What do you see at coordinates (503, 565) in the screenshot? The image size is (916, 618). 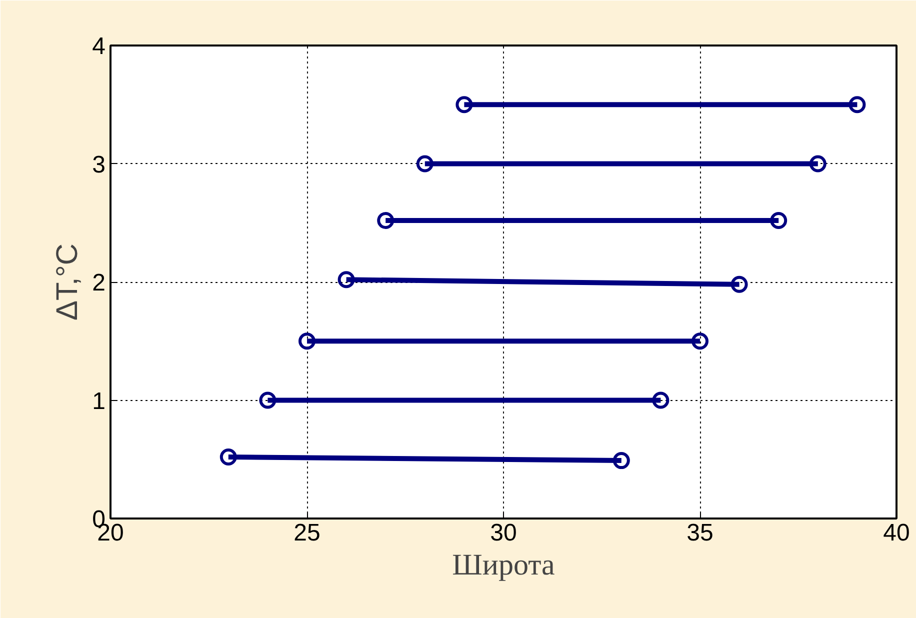 I see `x-axis-title: Широта` at bounding box center [503, 565].